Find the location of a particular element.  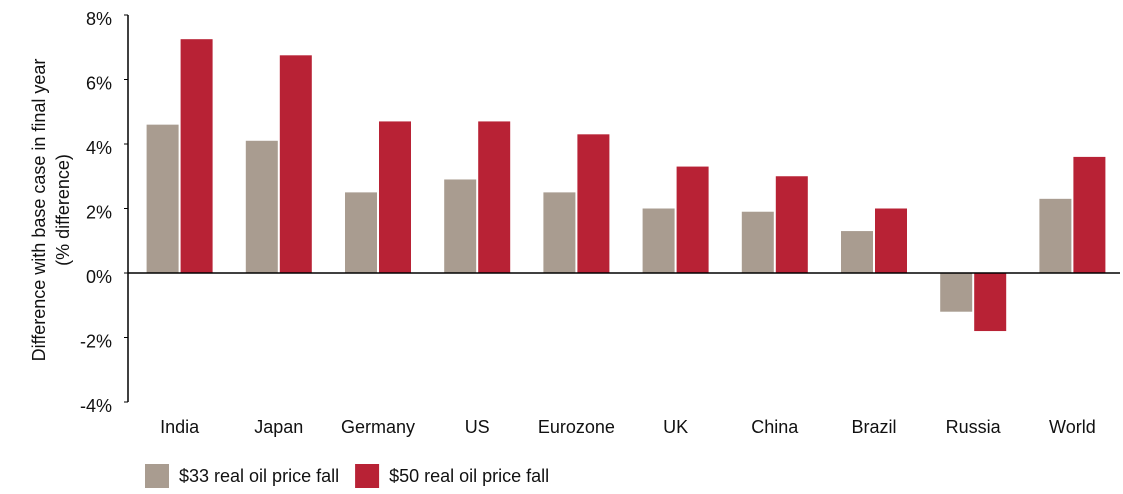

x-tick-label: India is located at coordinates (180, 427).